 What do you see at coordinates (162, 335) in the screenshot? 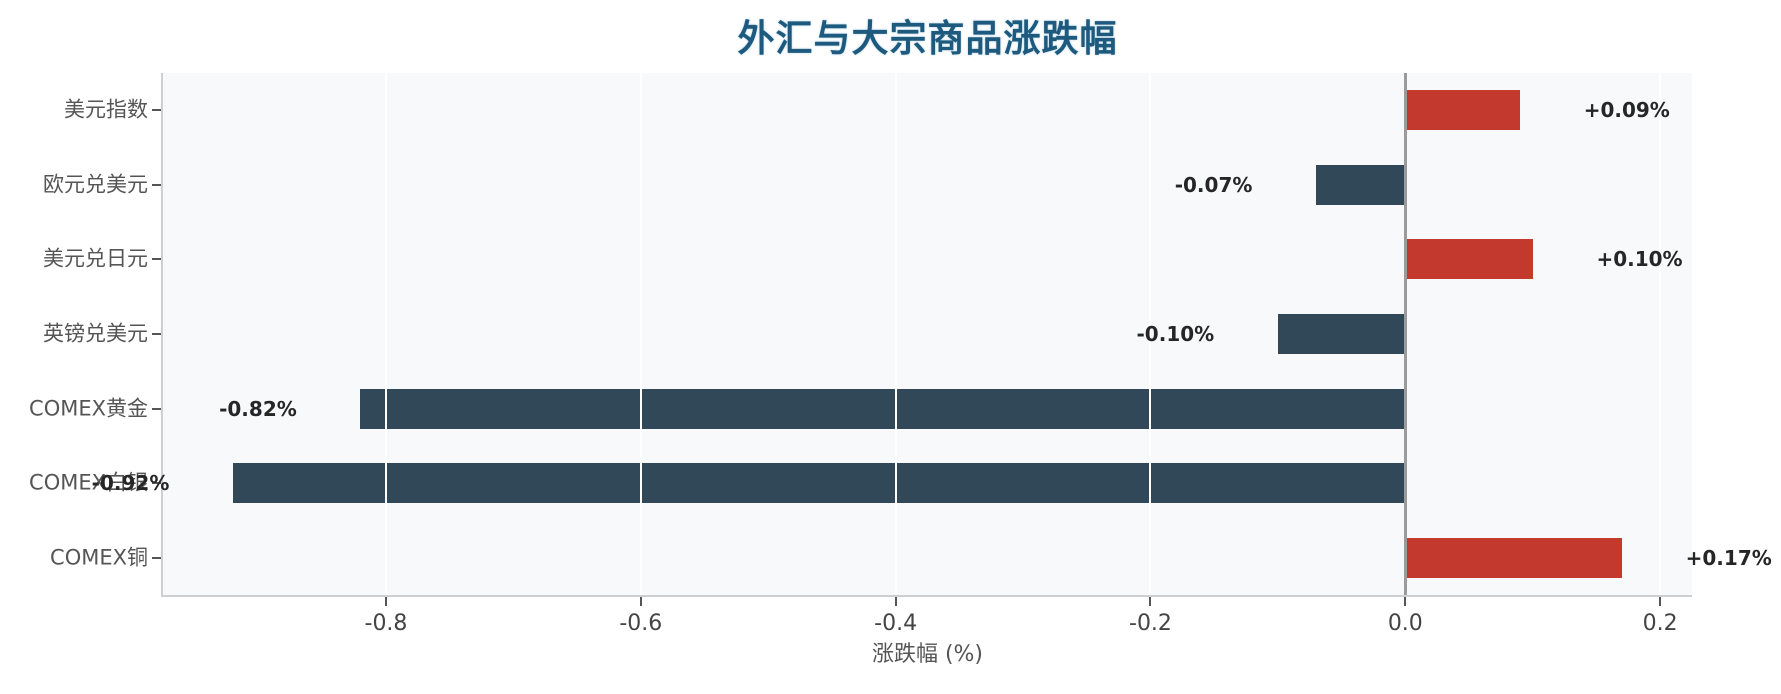
I see `y-axis-spine` at bounding box center [162, 335].